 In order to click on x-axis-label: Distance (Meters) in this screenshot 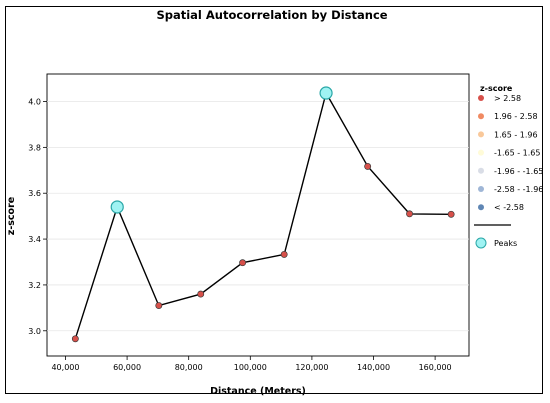, I will do `click(258, 391)`.